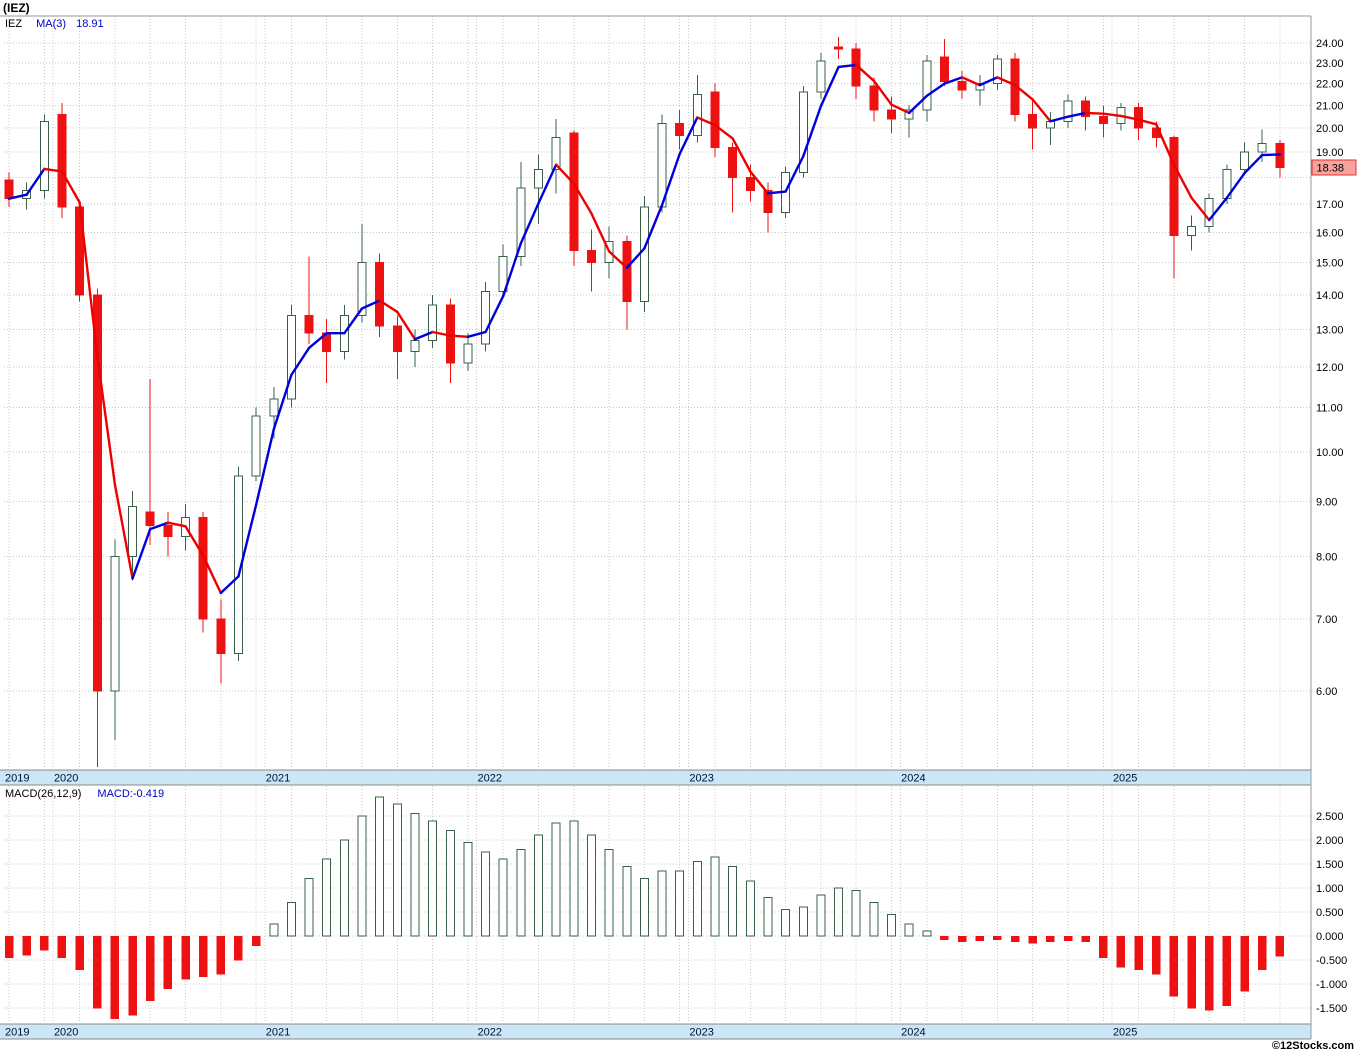 This screenshot has height=1056, width=1360. Describe the element at coordinates (90, 24) in the screenshot. I see `ma-value: 18.91` at that location.